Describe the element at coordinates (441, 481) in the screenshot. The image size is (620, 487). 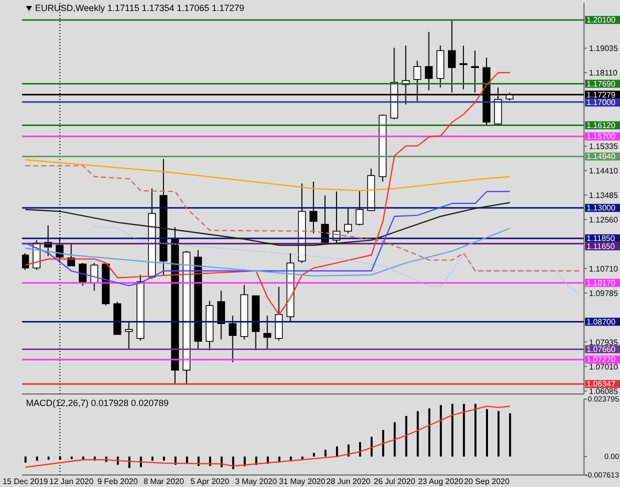
I see `x-tick-label: 23 Aug 2020` at that location.